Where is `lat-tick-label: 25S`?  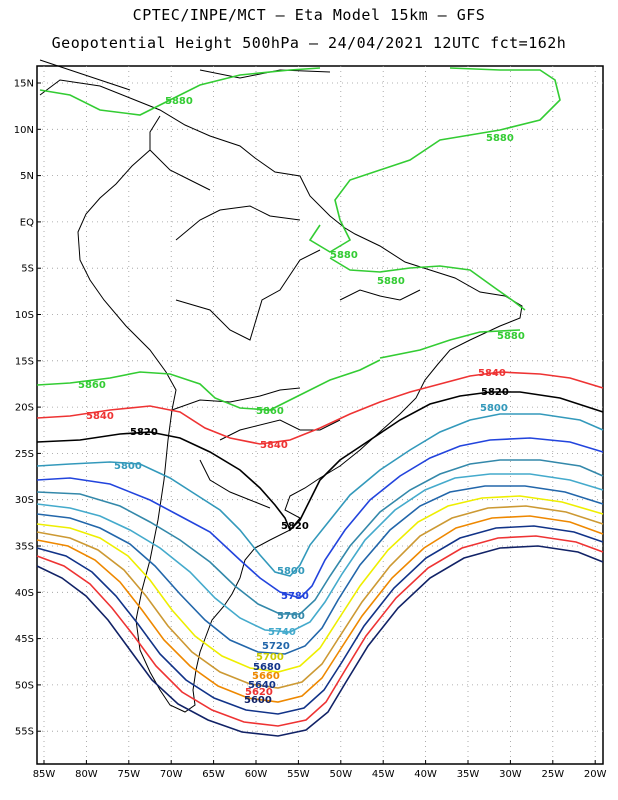 lat-tick-label: 25S is located at coordinates (24, 454).